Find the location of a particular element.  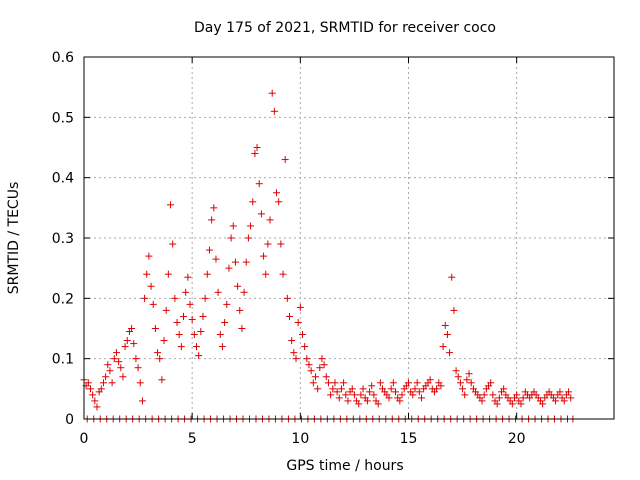

y-axis-label: SRMTID / TECUs is located at coordinates (14, 238).